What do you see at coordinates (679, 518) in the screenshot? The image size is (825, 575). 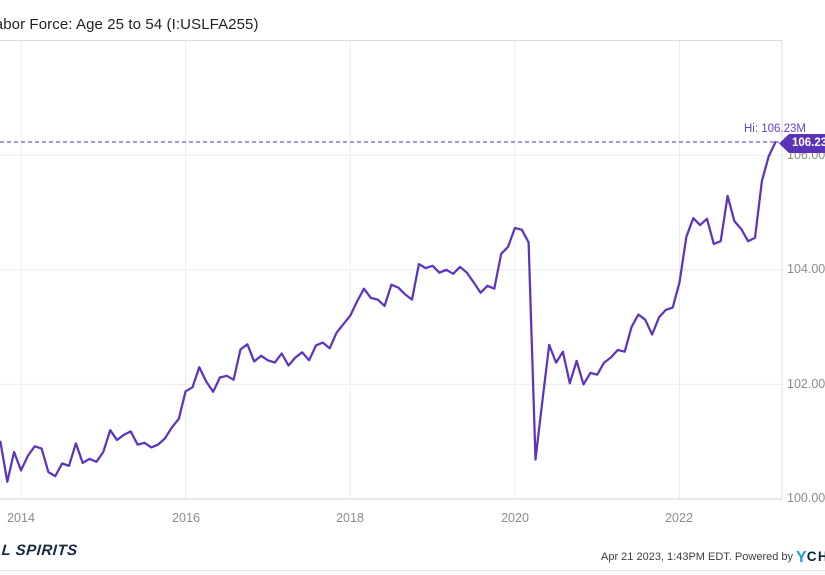 I see `x-axis-label-2022: 2022` at bounding box center [679, 518].